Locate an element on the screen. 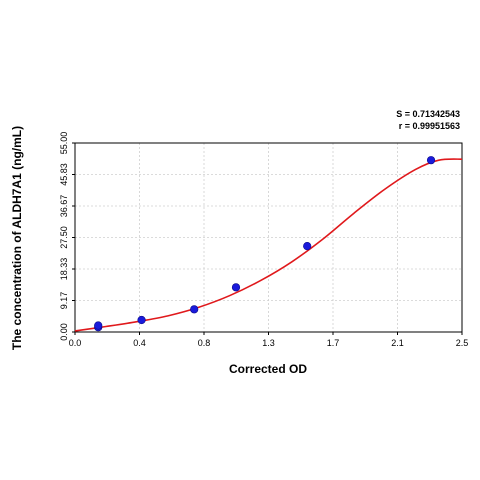 The height and width of the screenshot is (480, 480). regression-stats: S = 0.71342543 r = 0.99951563 is located at coordinates (428, 120).